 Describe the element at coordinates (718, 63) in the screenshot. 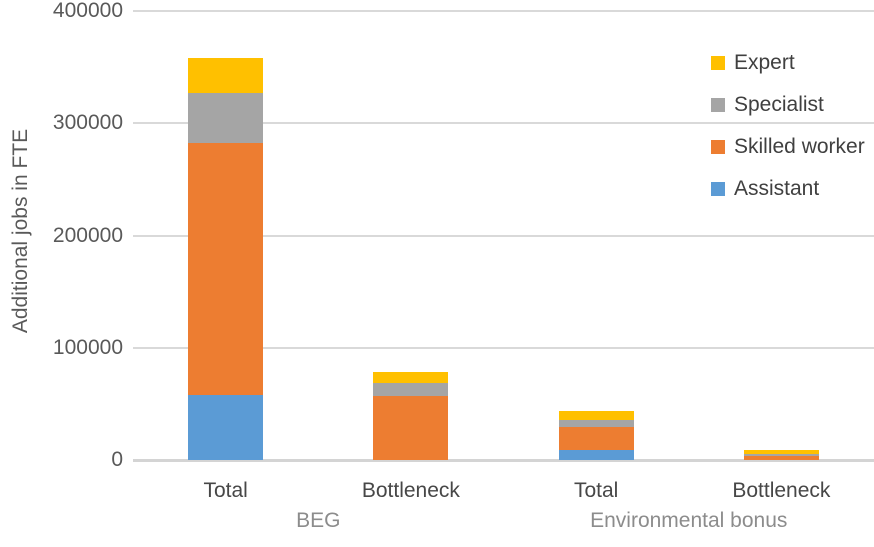

I see `legend-swatch-expert` at that location.